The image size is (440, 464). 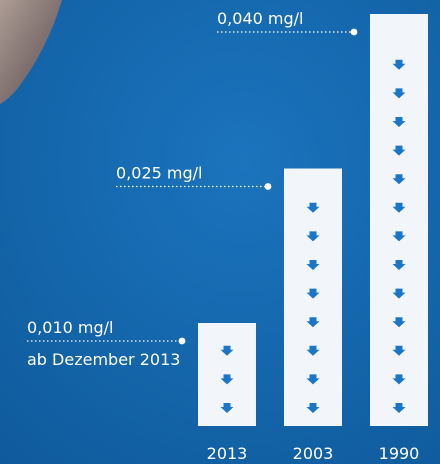 I want to click on leader-dot-2003, so click(x=268, y=186).